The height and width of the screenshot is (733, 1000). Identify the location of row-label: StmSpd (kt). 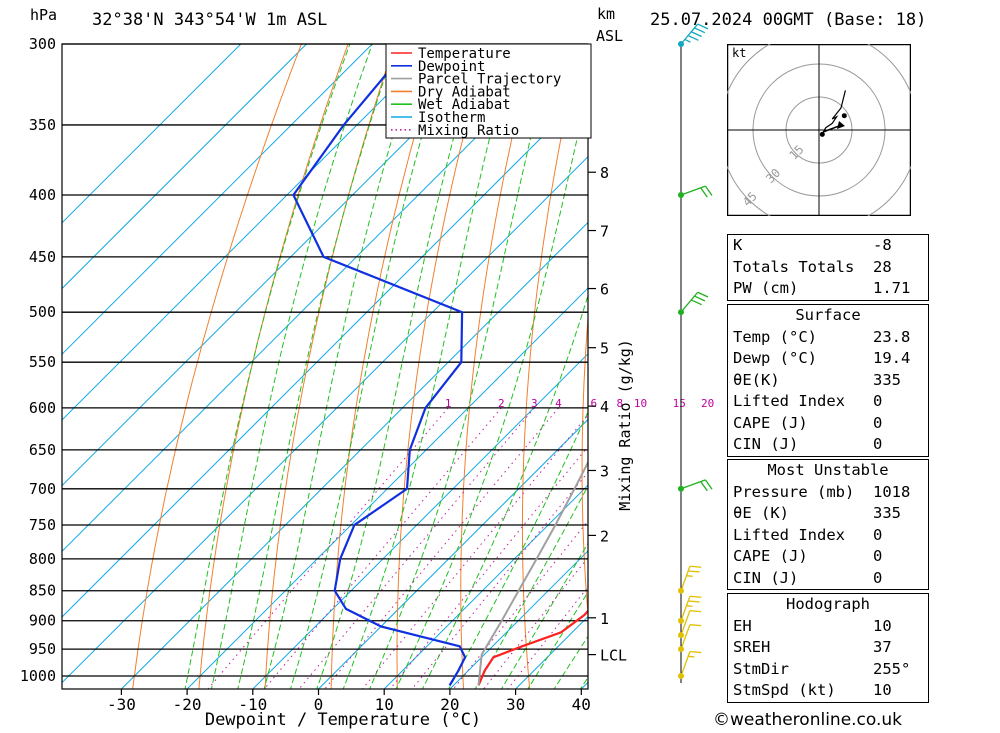
(784, 690).